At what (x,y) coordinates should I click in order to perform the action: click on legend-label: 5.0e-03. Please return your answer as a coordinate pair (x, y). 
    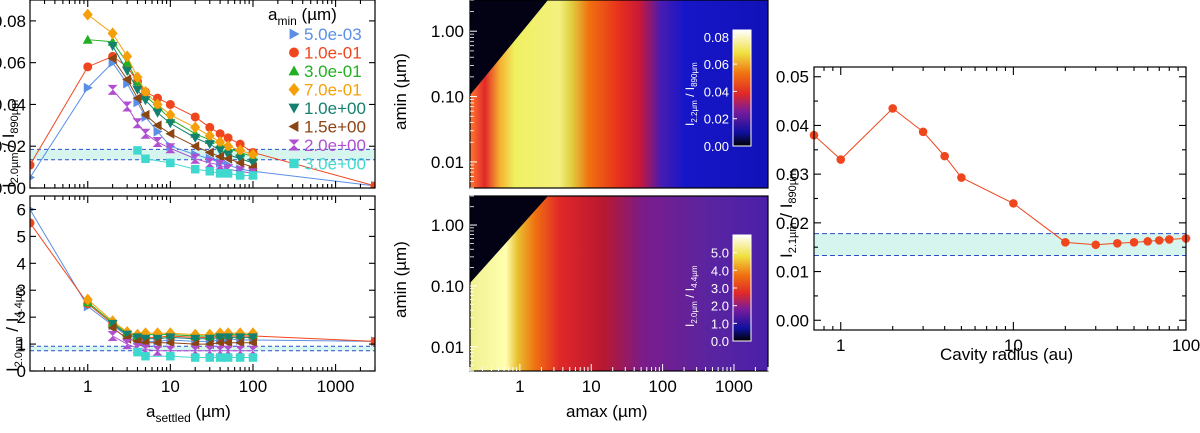
    Looking at the image, I should click on (333, 34).